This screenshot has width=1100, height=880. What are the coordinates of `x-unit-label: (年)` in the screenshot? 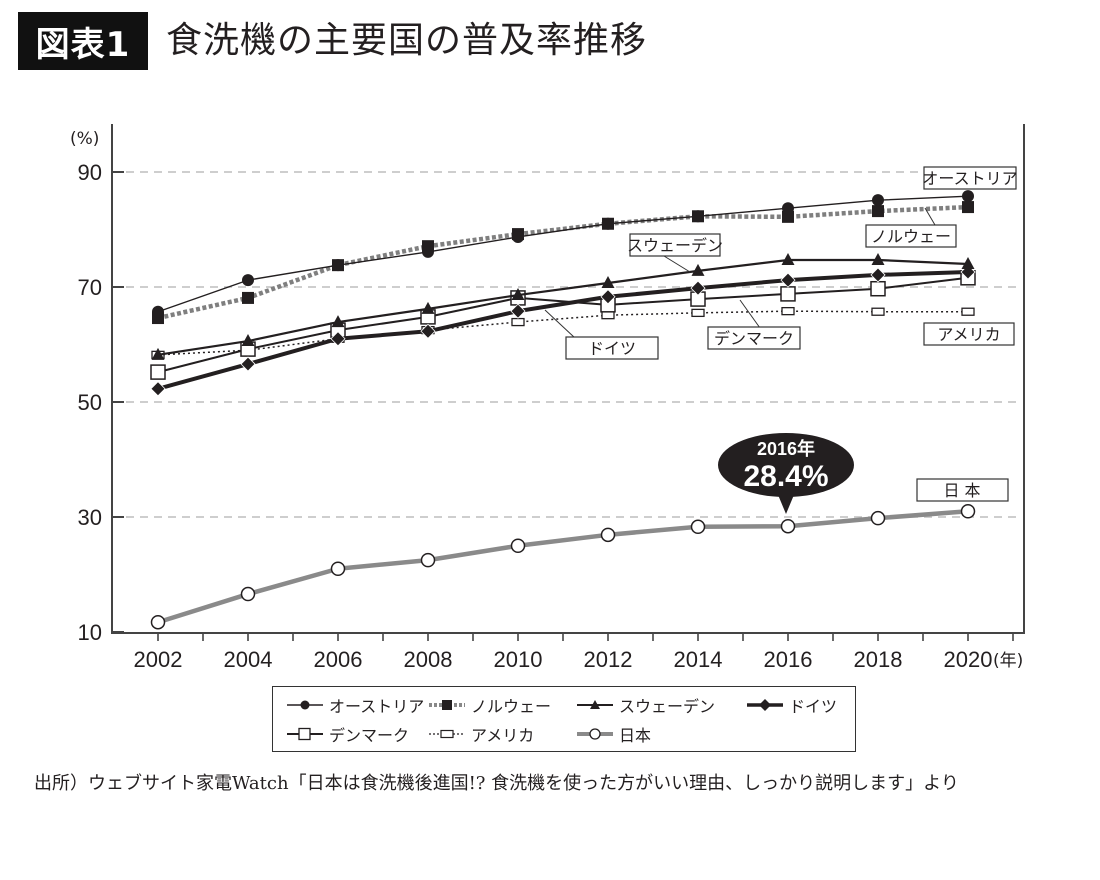 It's located at (1008, 661).